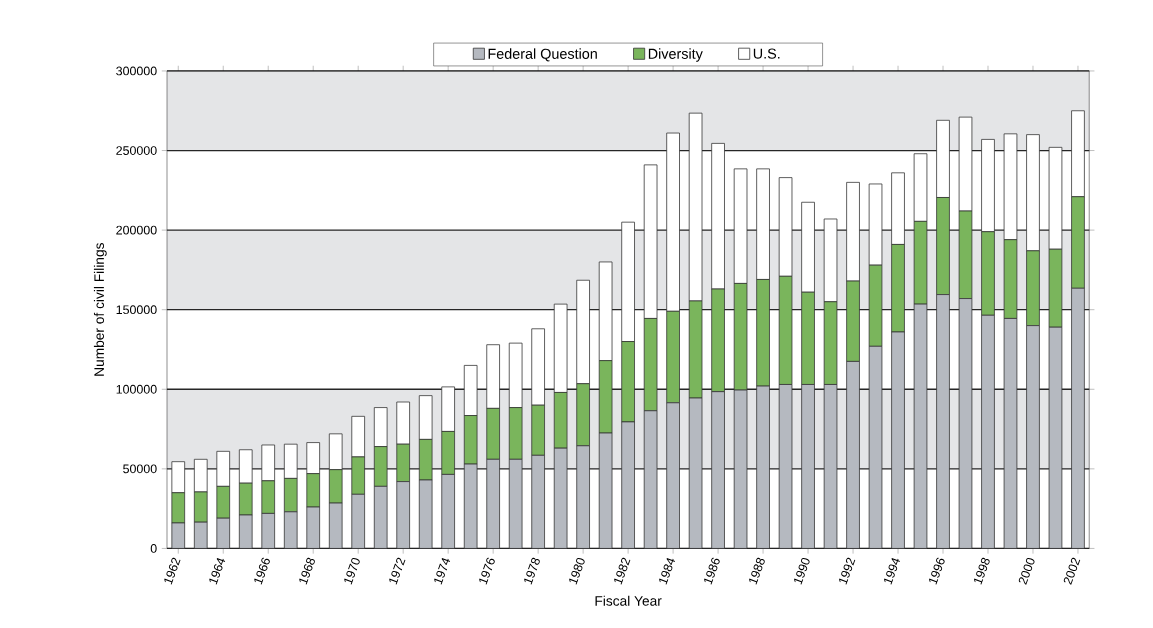 The height and width of the screenshot is (628, 1153). What do you see at coordinates (667, 571) in the screenshot?
I see `x-tick-label: 1984` at bounding box center [667, 571].